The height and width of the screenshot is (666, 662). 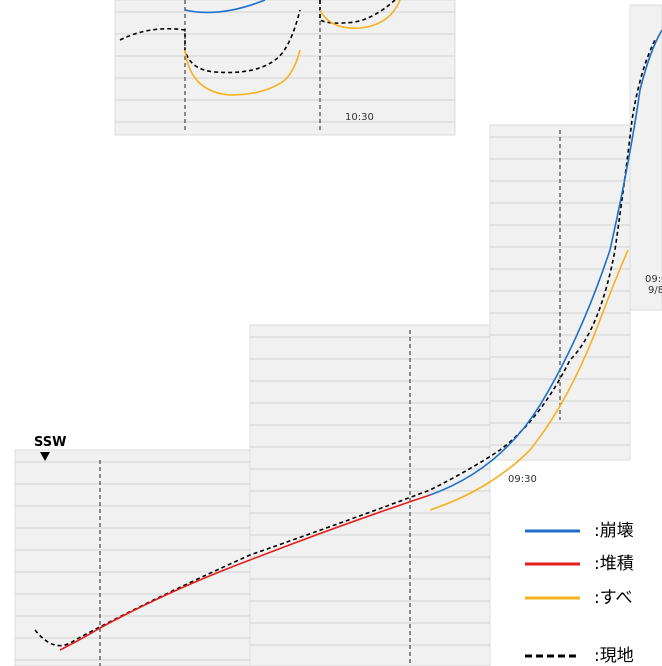 I want to click on deposit-profile, so click(x=245, y=572).